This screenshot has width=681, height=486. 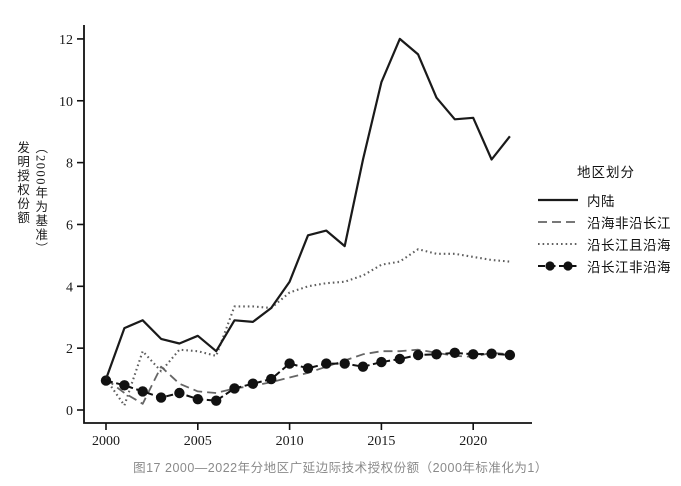 I want to click on y-tick-label: 8, so click(x=69, y=164).